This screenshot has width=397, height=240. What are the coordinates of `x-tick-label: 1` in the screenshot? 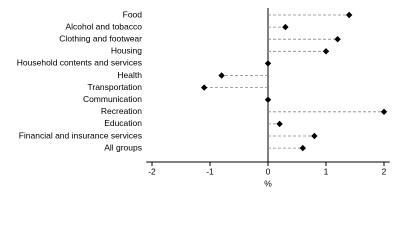 It's located at (326, 171).